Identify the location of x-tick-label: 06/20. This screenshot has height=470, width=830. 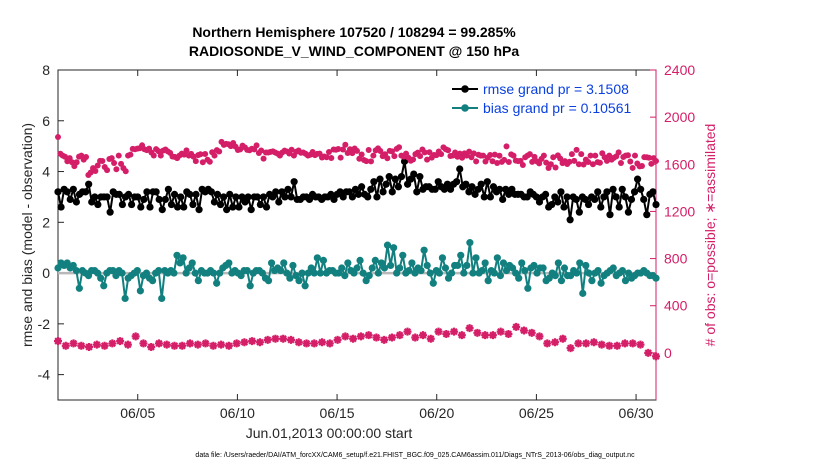
(436, 413).